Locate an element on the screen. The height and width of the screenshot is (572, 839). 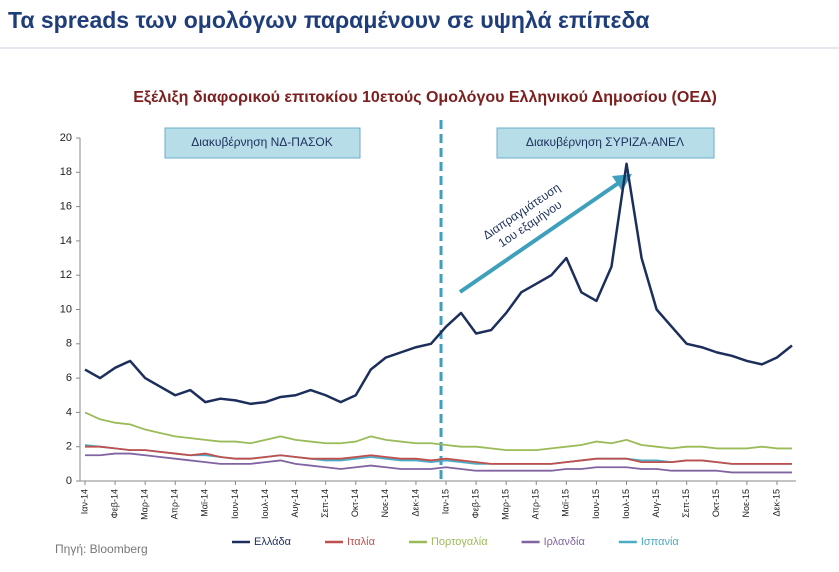
x-tick-label: Απρ-14 is located at coordinates (175, 504).